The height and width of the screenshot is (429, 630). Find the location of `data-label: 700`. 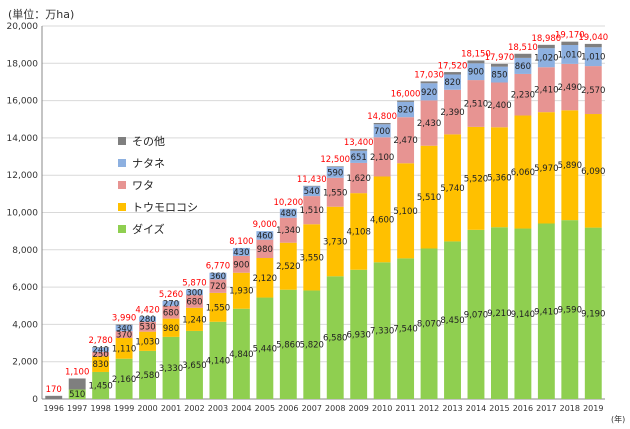

data-label: 700 is located at coordinates (382, 132).